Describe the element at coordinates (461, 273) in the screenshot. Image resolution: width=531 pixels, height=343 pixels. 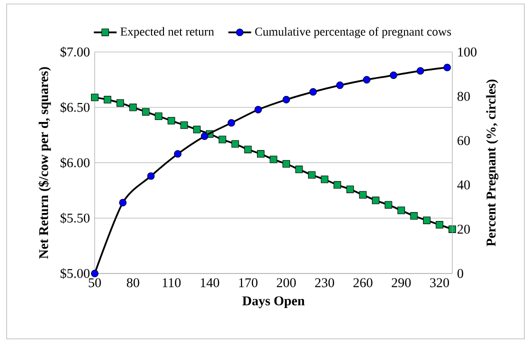
I see `y2-tick-label: 0` at that location.